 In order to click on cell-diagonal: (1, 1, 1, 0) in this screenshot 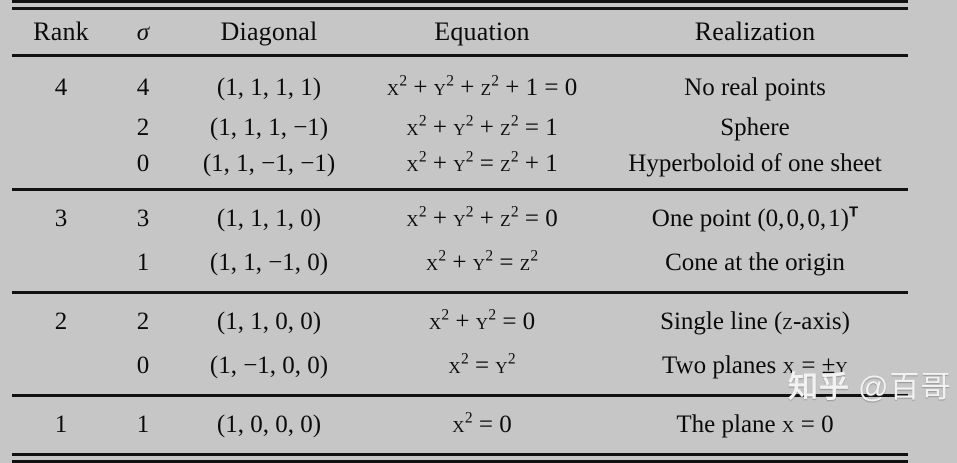, I will do `click(269, 218)`.